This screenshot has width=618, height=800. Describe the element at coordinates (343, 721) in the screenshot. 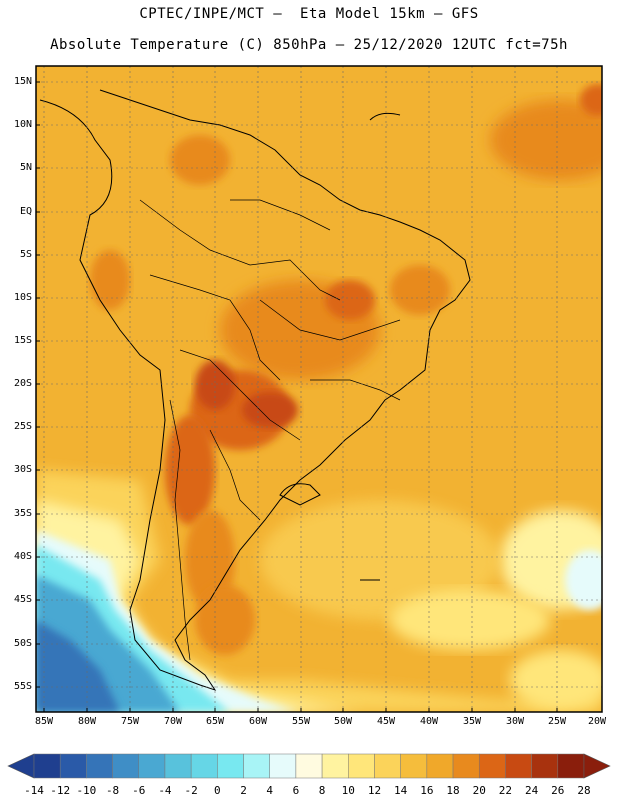

I see `lon-label: 50W` at that location.